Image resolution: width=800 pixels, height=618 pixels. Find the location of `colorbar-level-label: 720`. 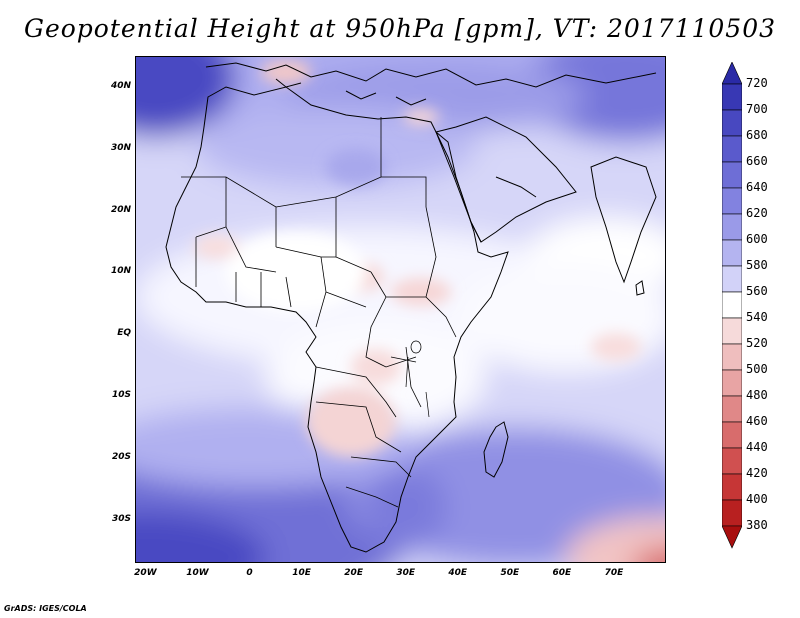

colorbar-level-label: 720 is located at coordinates (757, 83).